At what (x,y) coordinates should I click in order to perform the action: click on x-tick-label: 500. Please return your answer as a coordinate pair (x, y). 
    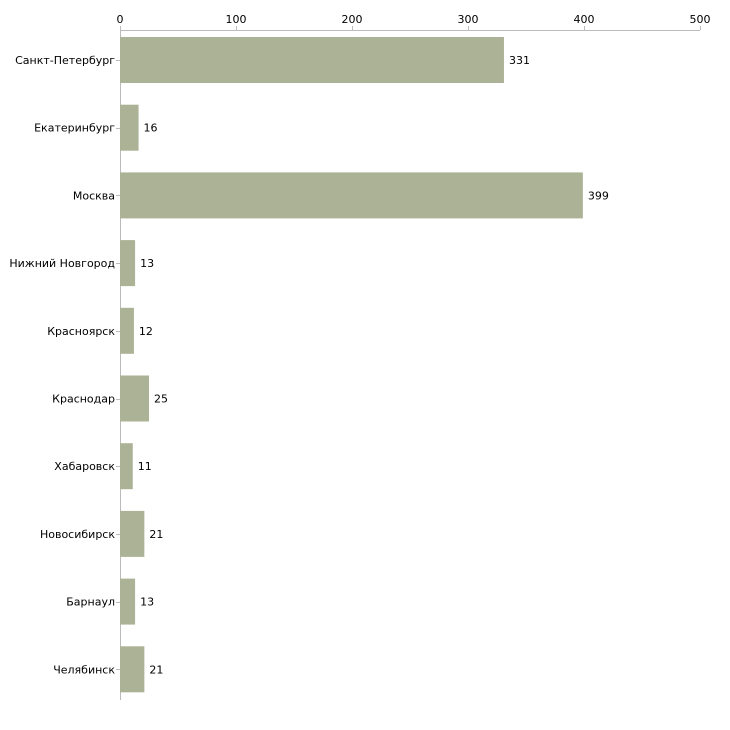
    Looking at the image, I should click on (700, 19).